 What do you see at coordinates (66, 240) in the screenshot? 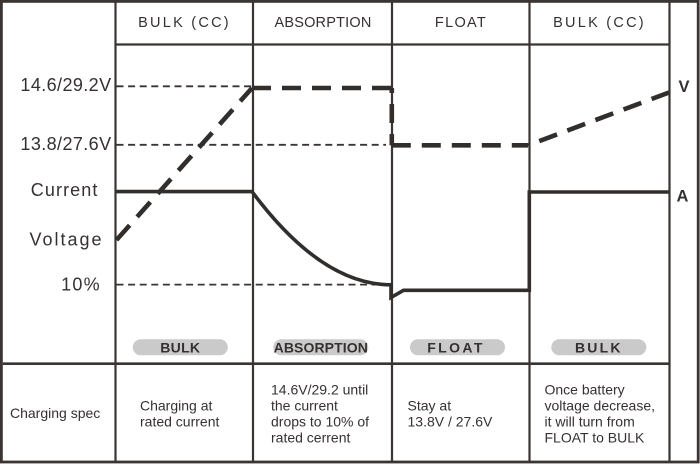
I see `svg-text: Voltage` at bounding box center [66, 240].